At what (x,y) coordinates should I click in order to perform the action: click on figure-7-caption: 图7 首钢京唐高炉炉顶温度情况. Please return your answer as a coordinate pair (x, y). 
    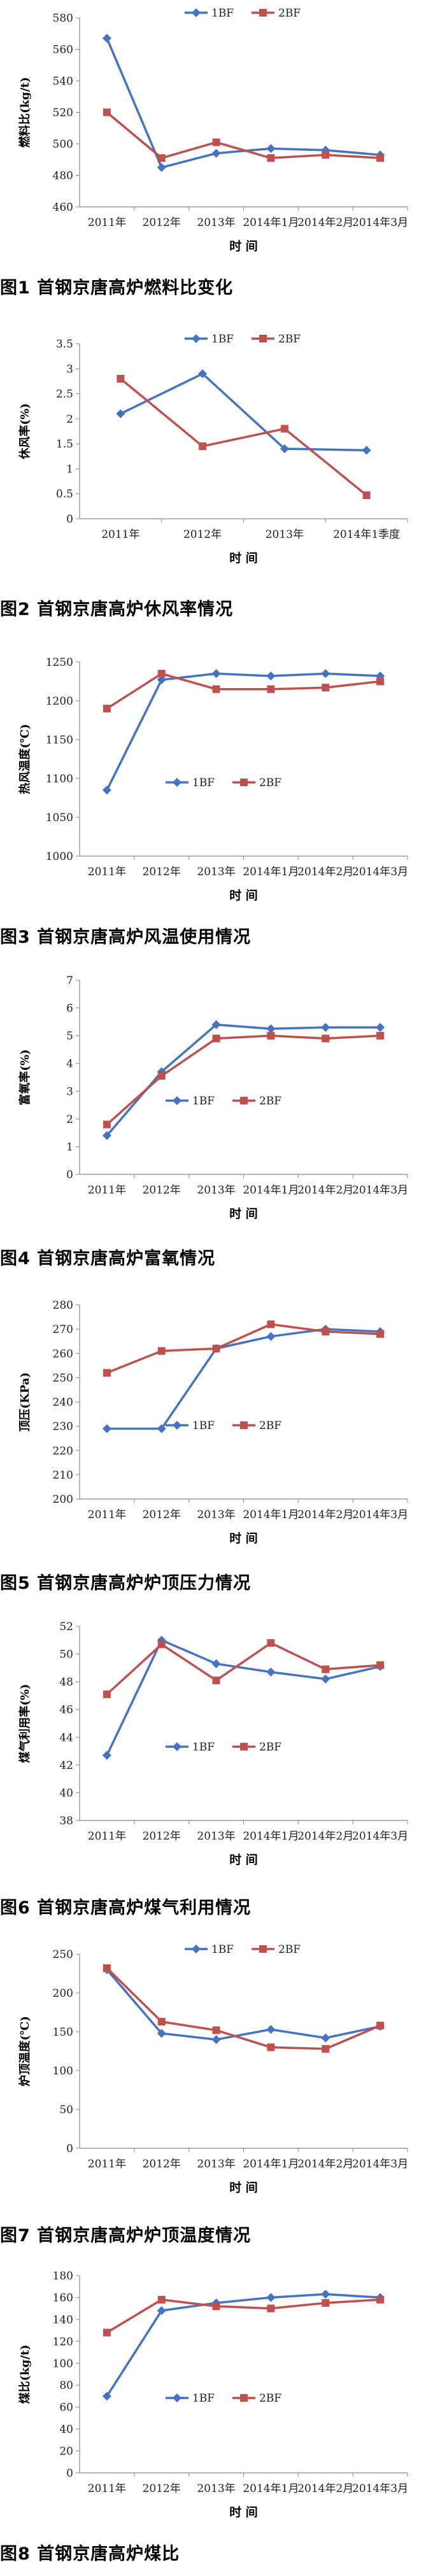
    Looking at the image, I should click on (126, 2236).